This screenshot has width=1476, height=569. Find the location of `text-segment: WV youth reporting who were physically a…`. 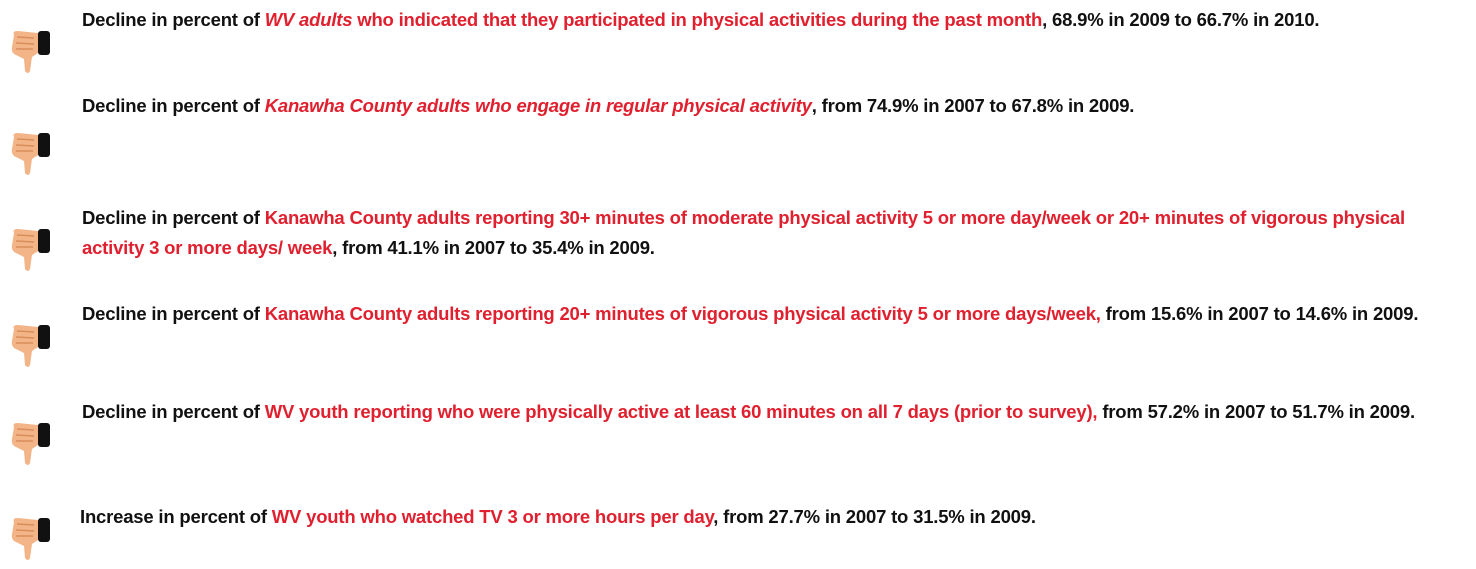

text-segment: WV youth reporting who were physically a… is located at coordinates (681, 411).